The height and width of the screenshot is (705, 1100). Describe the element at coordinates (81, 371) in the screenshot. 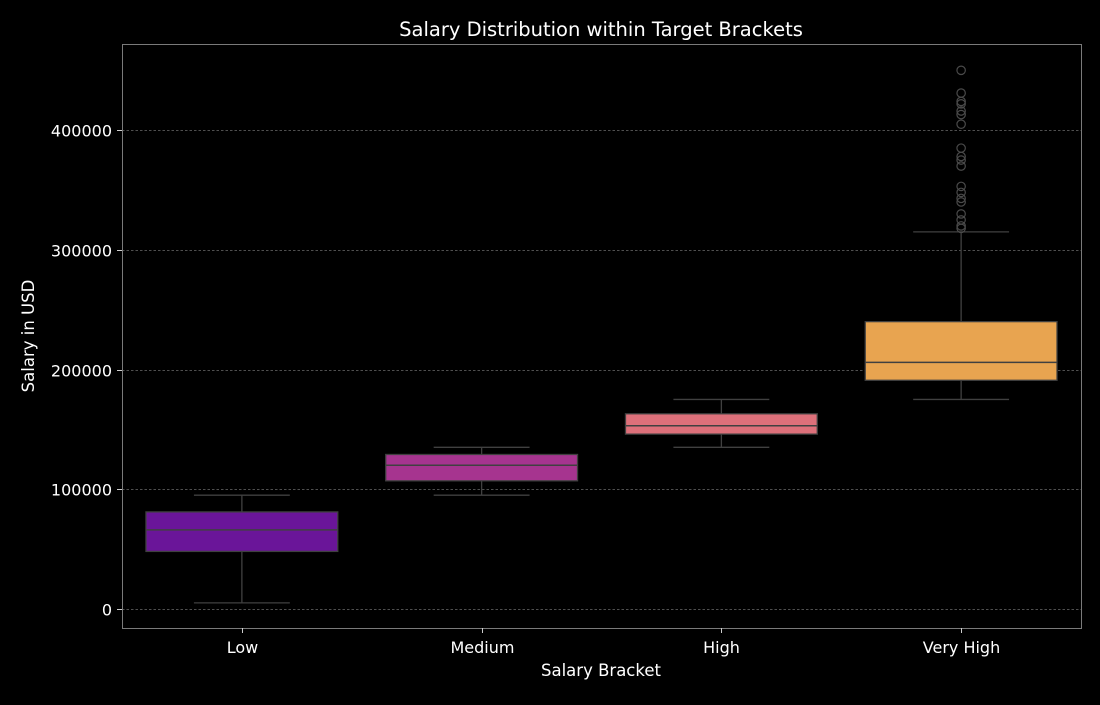

I see `y-tick-label: 200000` at that location.